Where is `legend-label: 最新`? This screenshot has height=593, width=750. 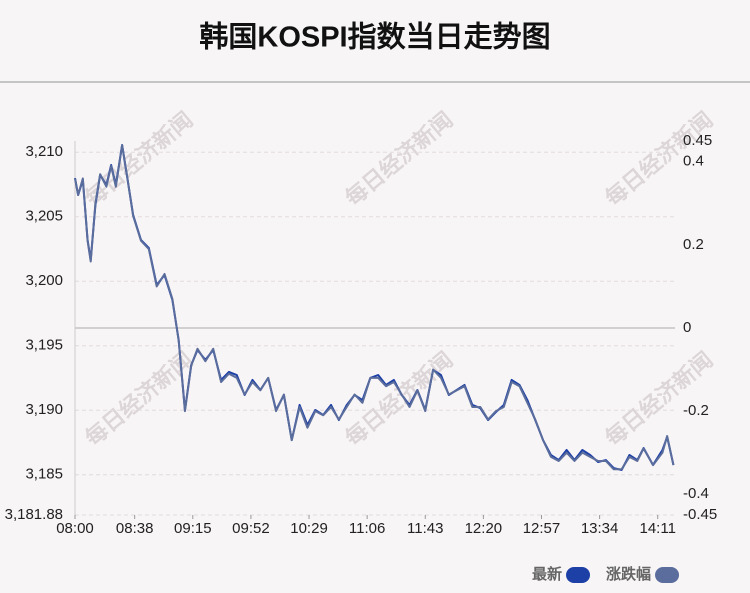 legend-label: 最新 is located at coordinates (547, 574).